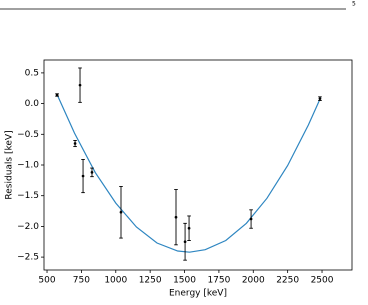 The image size is (368, 305). Describe the element at coordinates (28, 196) in the screenshot. I see `y-tick-label: −1.5` at that location.